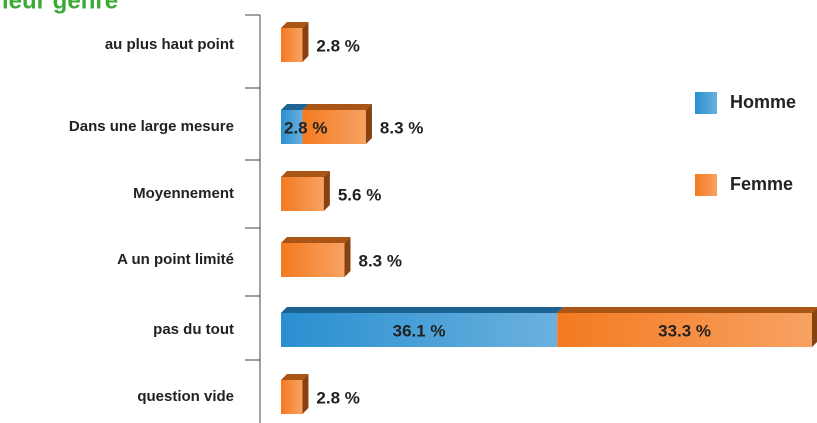 Image resolution: width=817 pixels, height=423 pixels. What do you see at coordinates (359, 194) in the screenshot?
I see `value-label: 5.6 %` at bounding box center [359, 194].